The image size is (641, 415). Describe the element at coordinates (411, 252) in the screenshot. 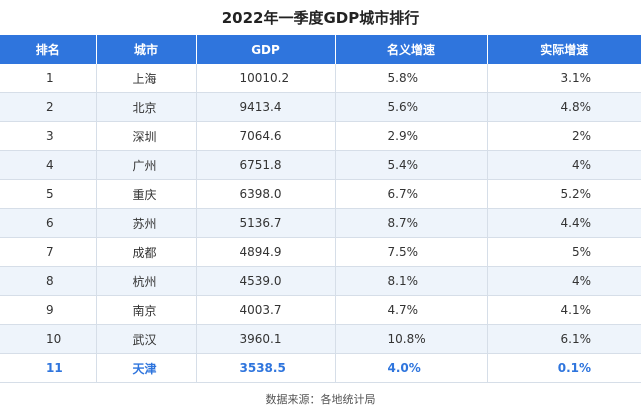

I see `cell-nominal-growth: 7.5%` at that location.